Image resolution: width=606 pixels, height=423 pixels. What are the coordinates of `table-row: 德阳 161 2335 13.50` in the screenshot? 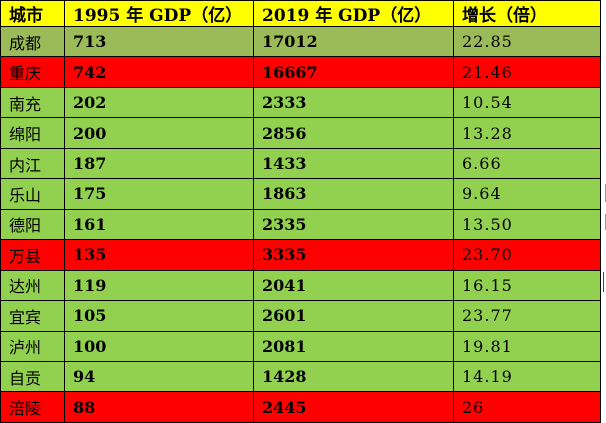 It's located at (300, 224).